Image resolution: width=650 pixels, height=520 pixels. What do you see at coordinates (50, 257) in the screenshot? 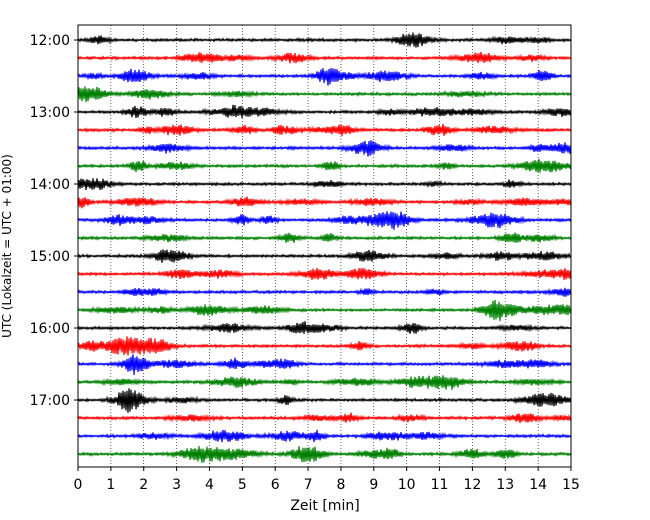
I see `y-tick-label: 15:00` at bounding box center [50, 257].